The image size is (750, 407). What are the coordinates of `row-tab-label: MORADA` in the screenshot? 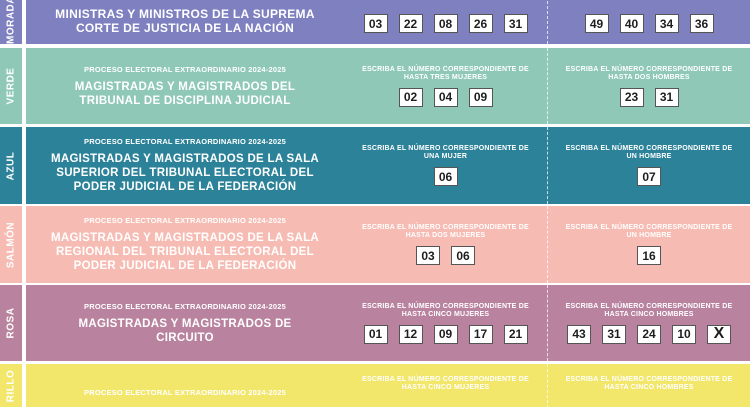 It's located at (11, 22).